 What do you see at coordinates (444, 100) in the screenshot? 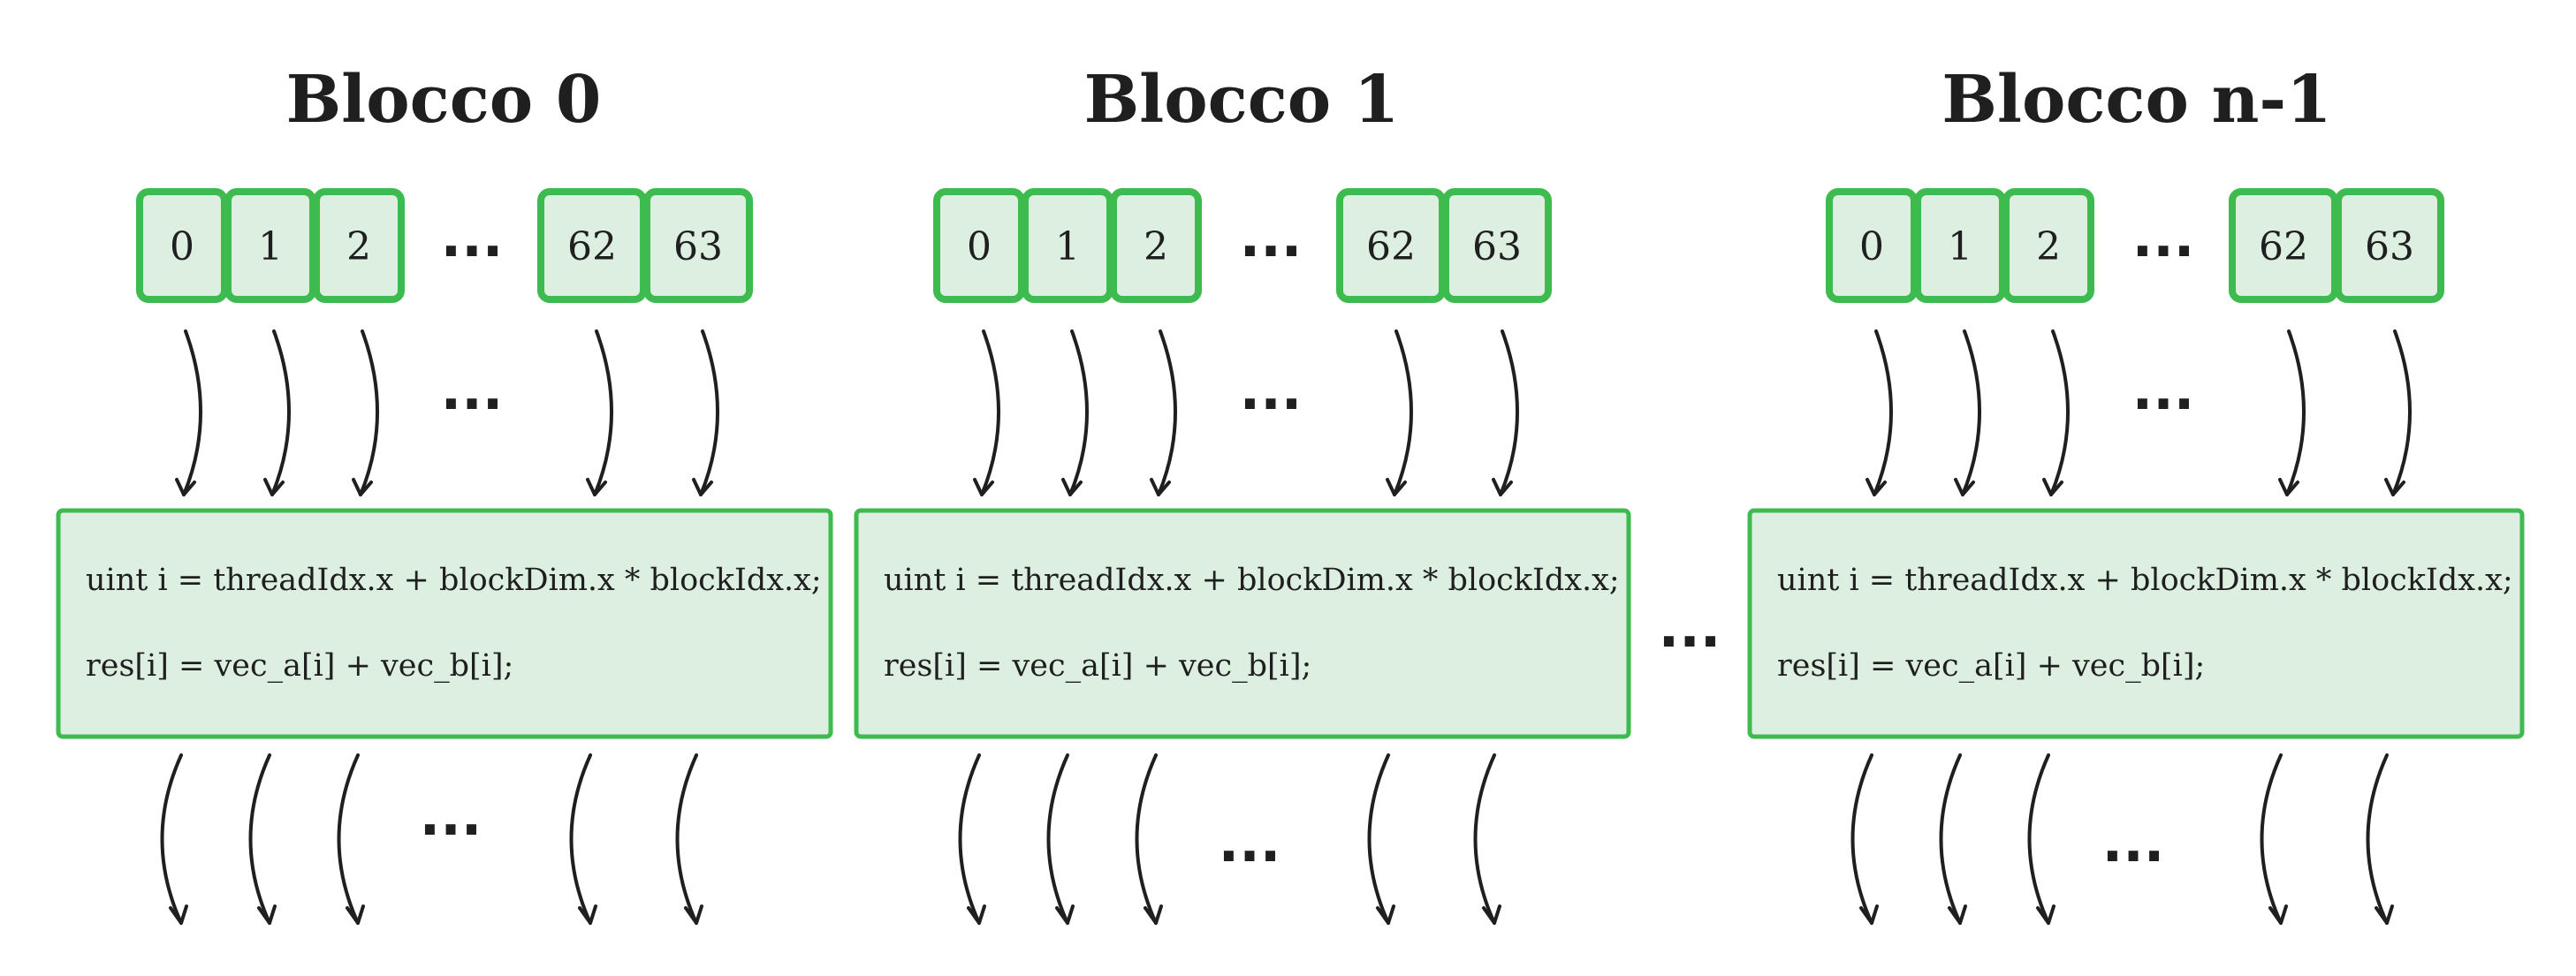
I see `block-title: Blocco 0` at bounding box center [444, 100].